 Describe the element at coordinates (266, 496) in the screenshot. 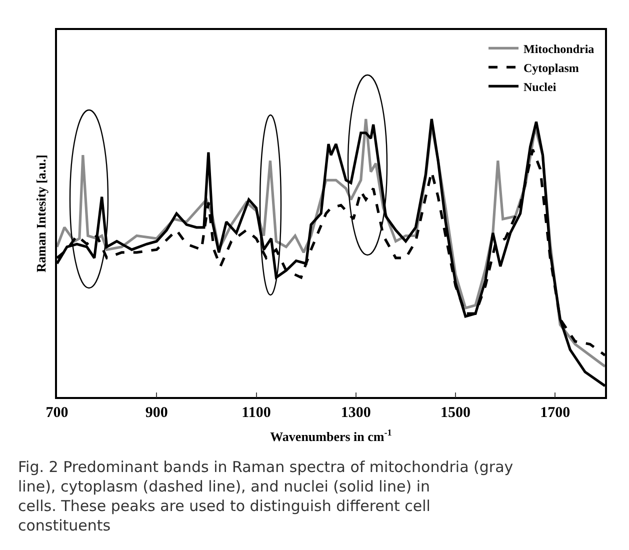

I see `caption: Fig. 2 Predominant bands in Raman spectra of mitochondria (gray line), cytoplasm (dashed line), and nuclei (solid line) in cells. These peaks are used to distinguish different cell constituents` at that location.